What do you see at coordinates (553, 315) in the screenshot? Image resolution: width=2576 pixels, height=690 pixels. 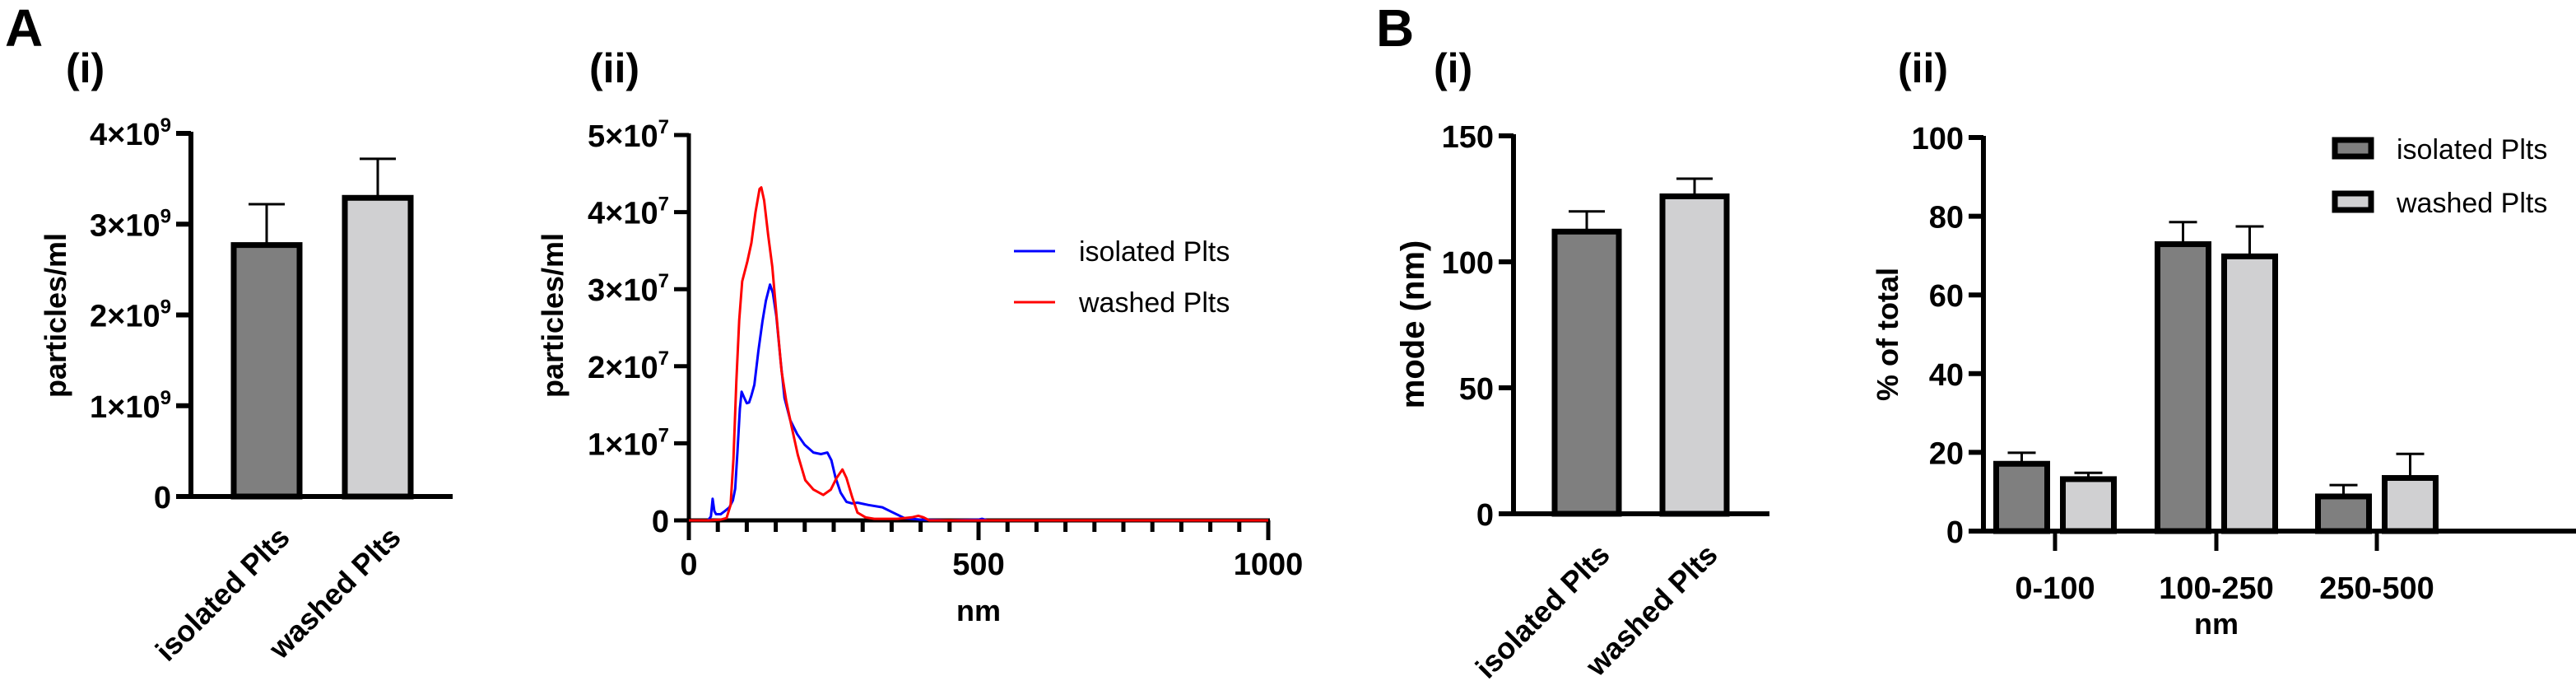 I see `a-ii-y-axis-title: particles/ml` at bounding box center [553, 315].